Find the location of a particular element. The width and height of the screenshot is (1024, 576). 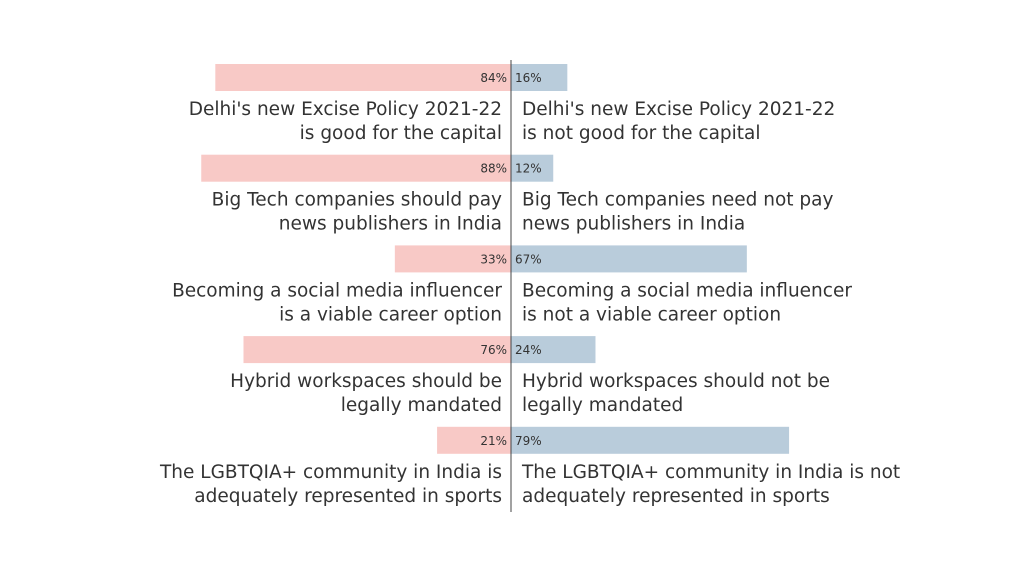

statement-disagree-line: is not a viable career option is located at coordinates (651, 314).